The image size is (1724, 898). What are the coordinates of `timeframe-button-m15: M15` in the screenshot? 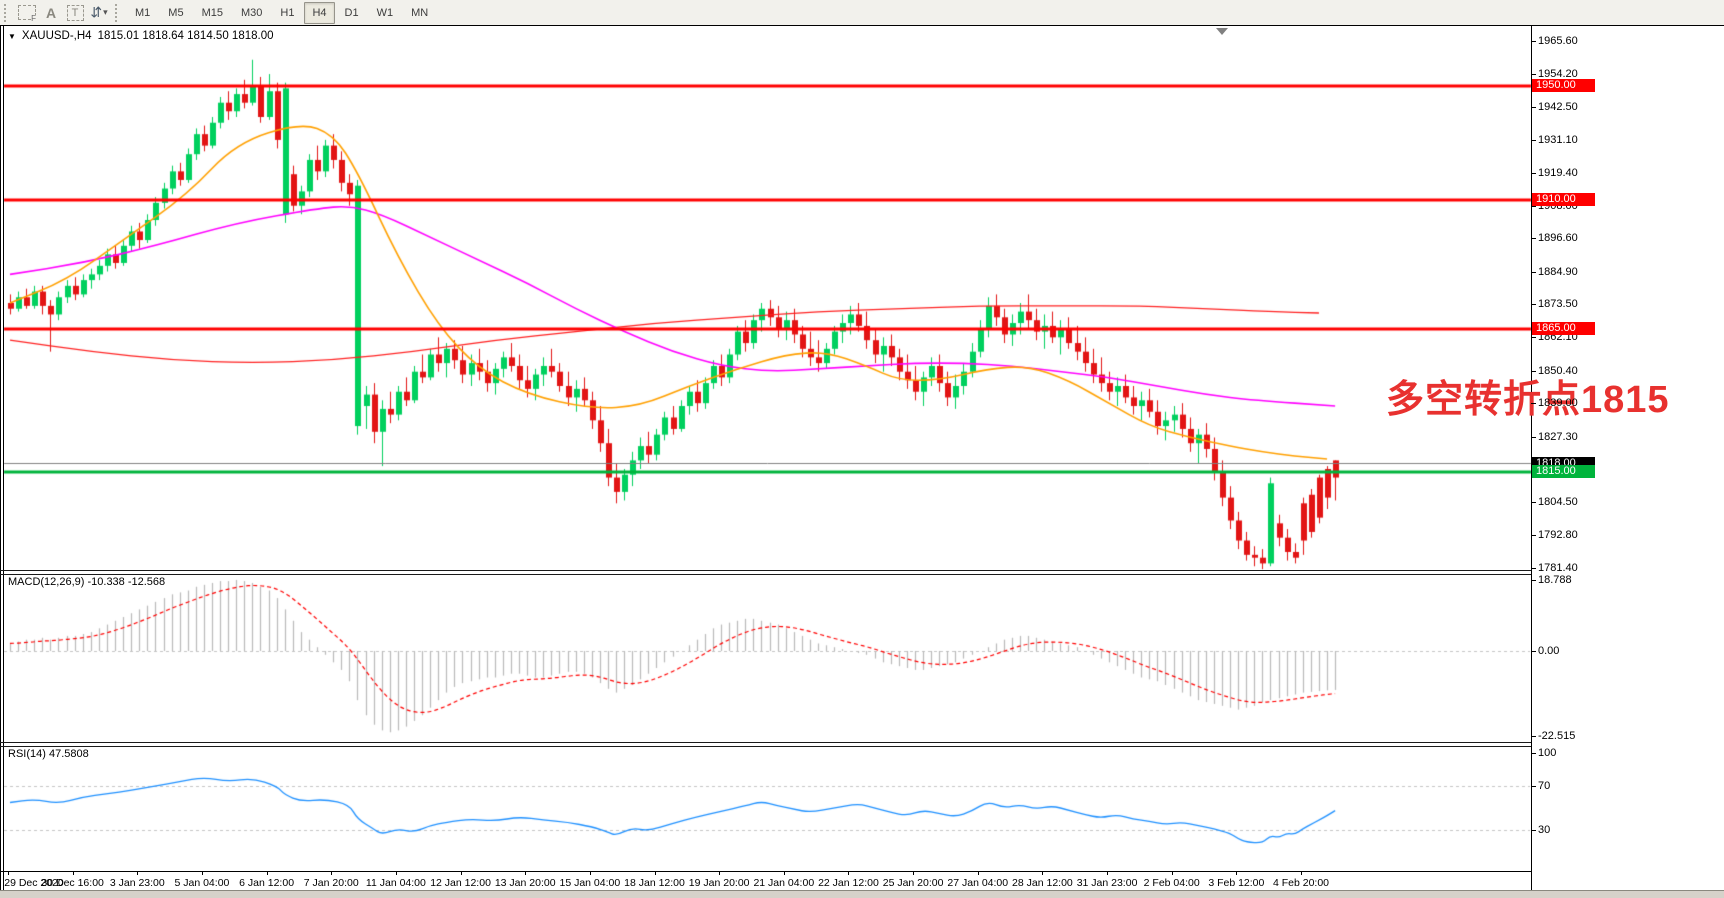 It's located at (212, 12).